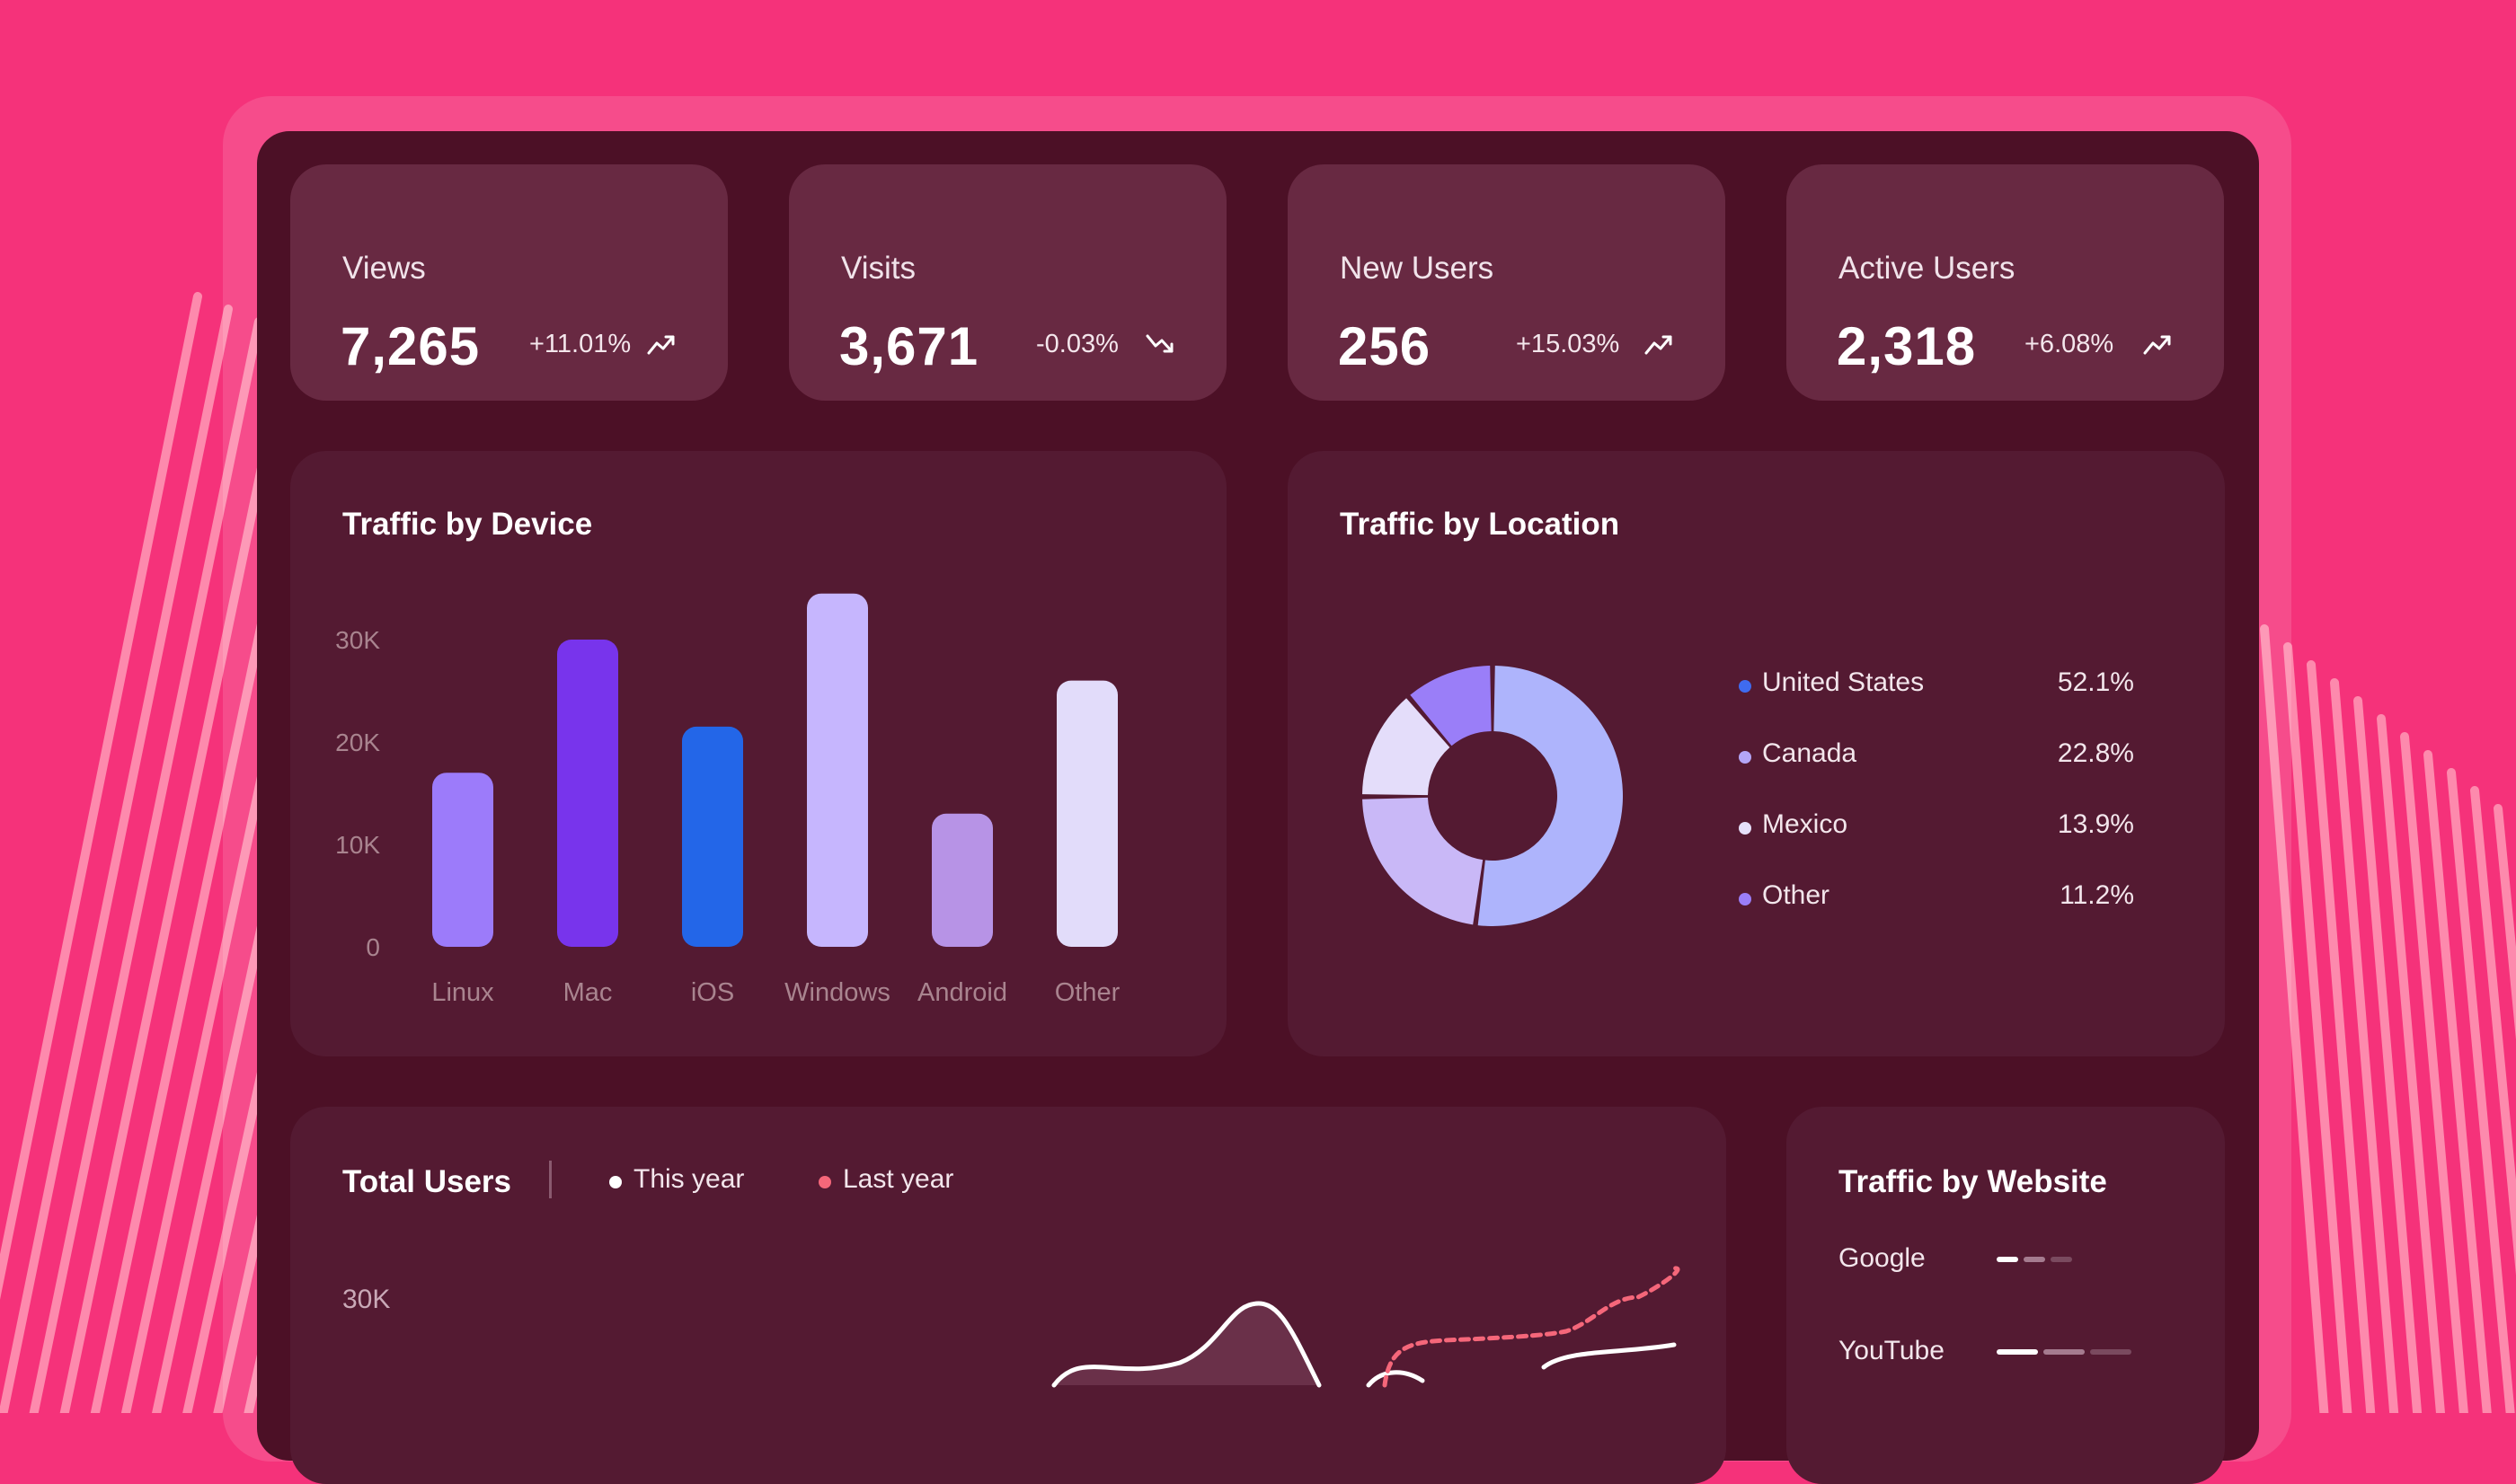 The width and height of the screenshot is (2516, 1484). Describe the element at coordinates (878, 269) in the screenshot. I see `stat-label: Visits` at that location.